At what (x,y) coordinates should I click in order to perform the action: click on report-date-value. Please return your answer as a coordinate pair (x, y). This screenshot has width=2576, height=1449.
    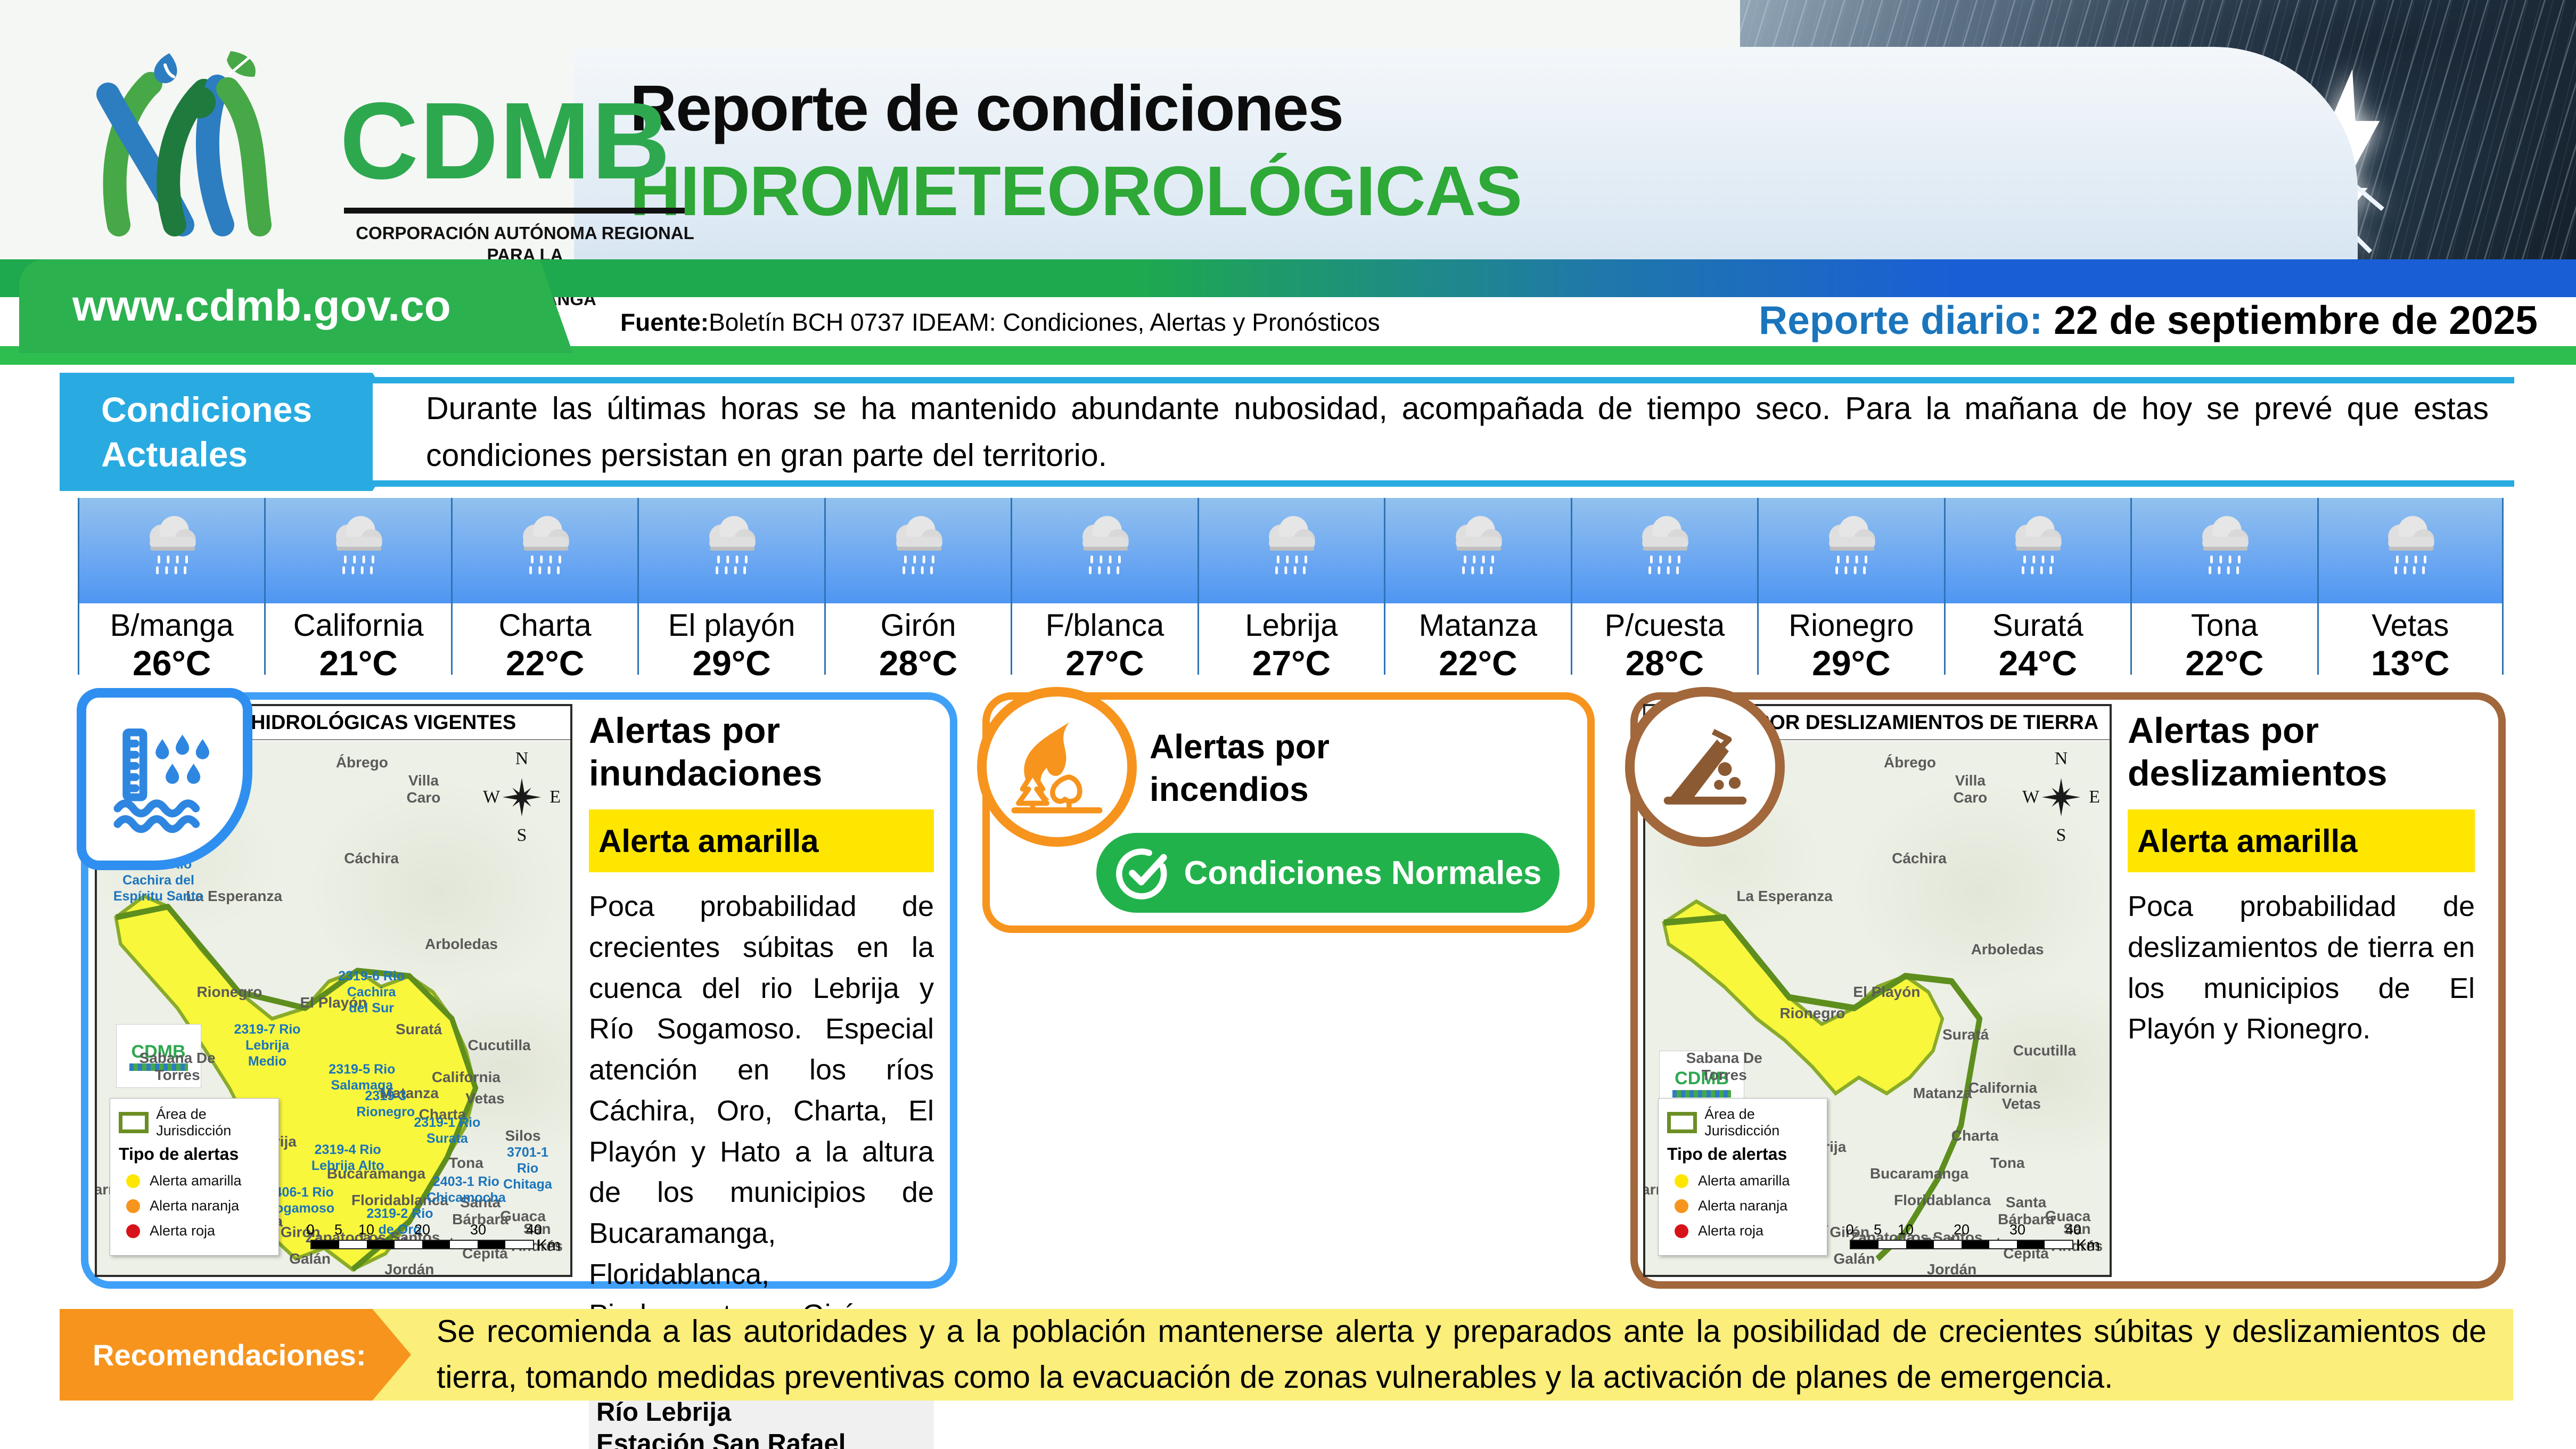
    Looking at the image, I should click on (2048, 320).